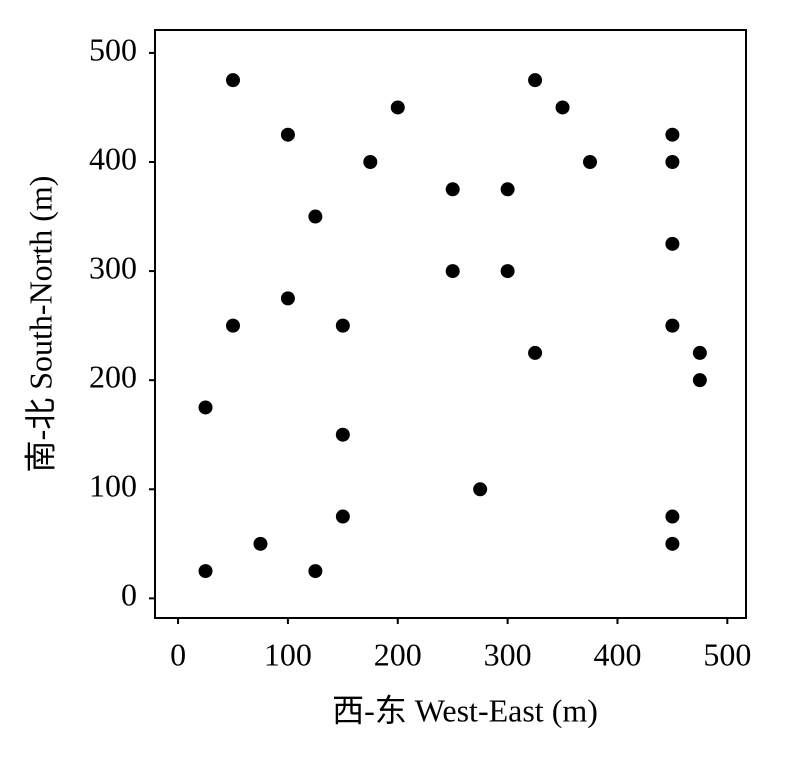 Image resolution: width=800 pixels, height=759 pixels. What do you see at coordinates (113, 158) in the screenshot?
I see `y-tick-label: 400` at bounding box center [113, 158].